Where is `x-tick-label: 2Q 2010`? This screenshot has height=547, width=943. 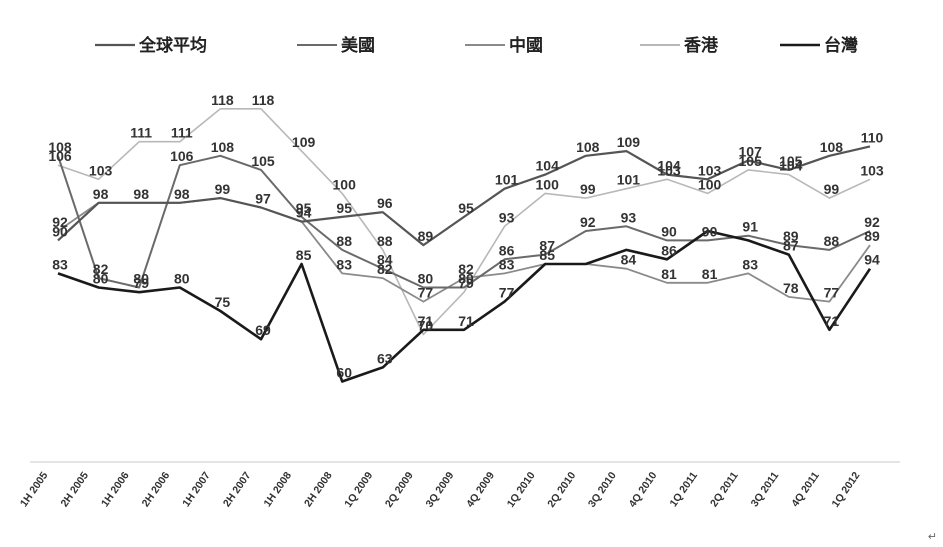 x-tick-label: 2Q 2010 is located at coordinates (561, 490).